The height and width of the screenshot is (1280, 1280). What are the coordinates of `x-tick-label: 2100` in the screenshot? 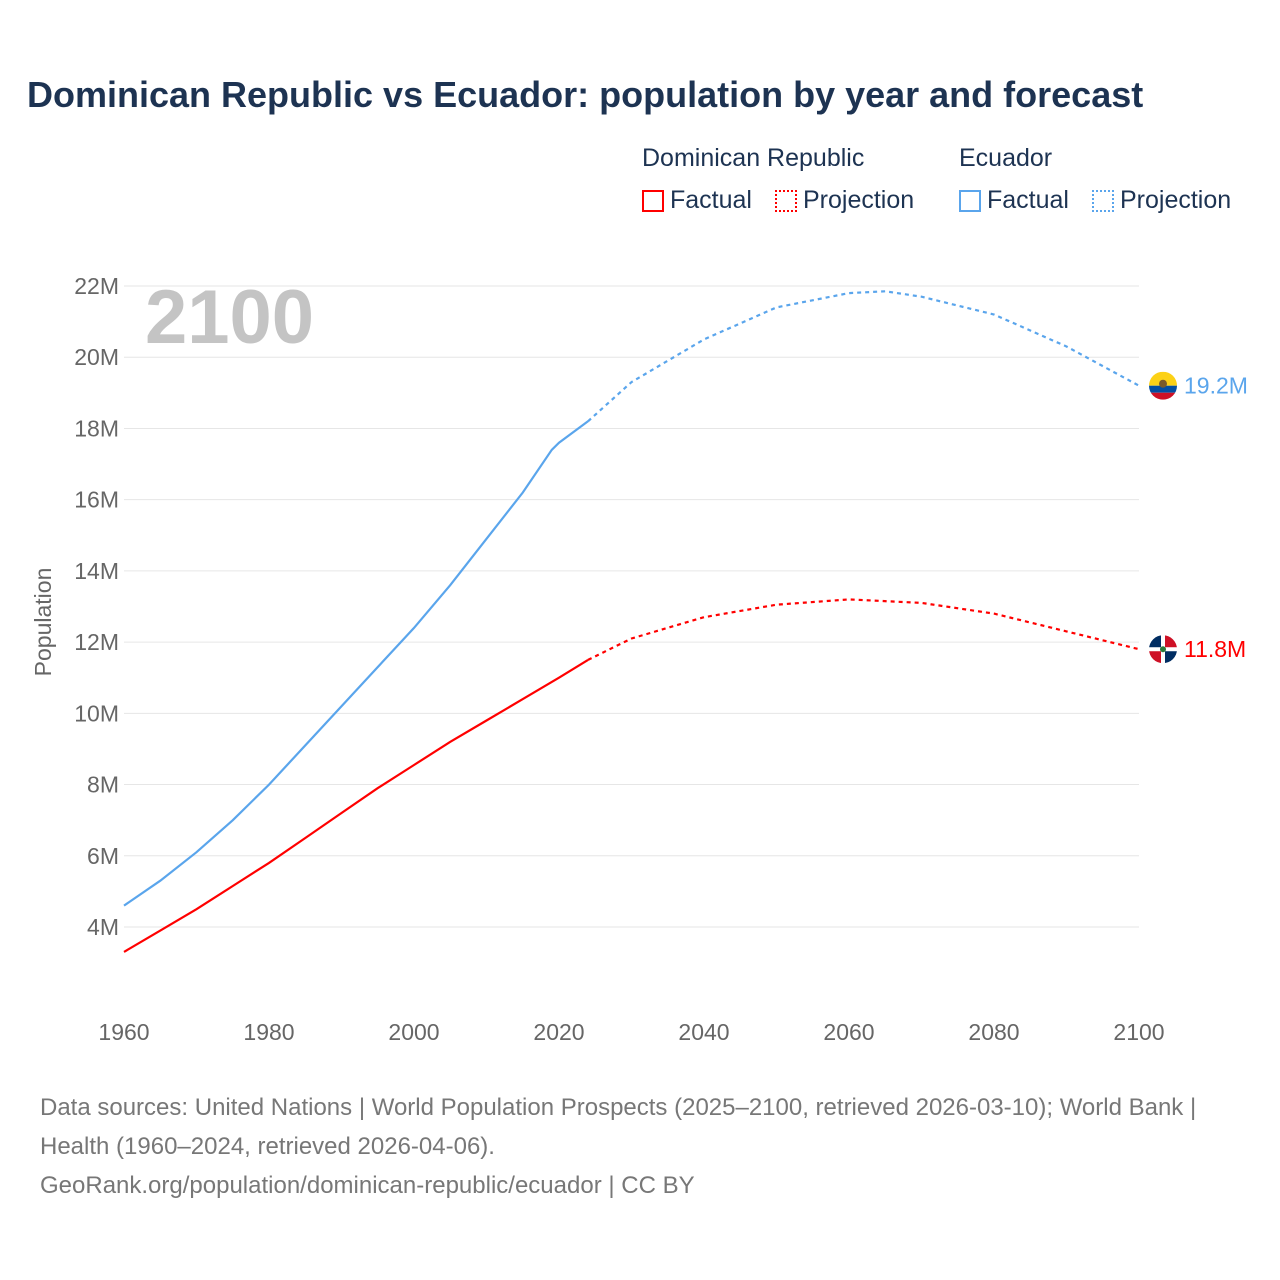 It's located at (1138, 1032).